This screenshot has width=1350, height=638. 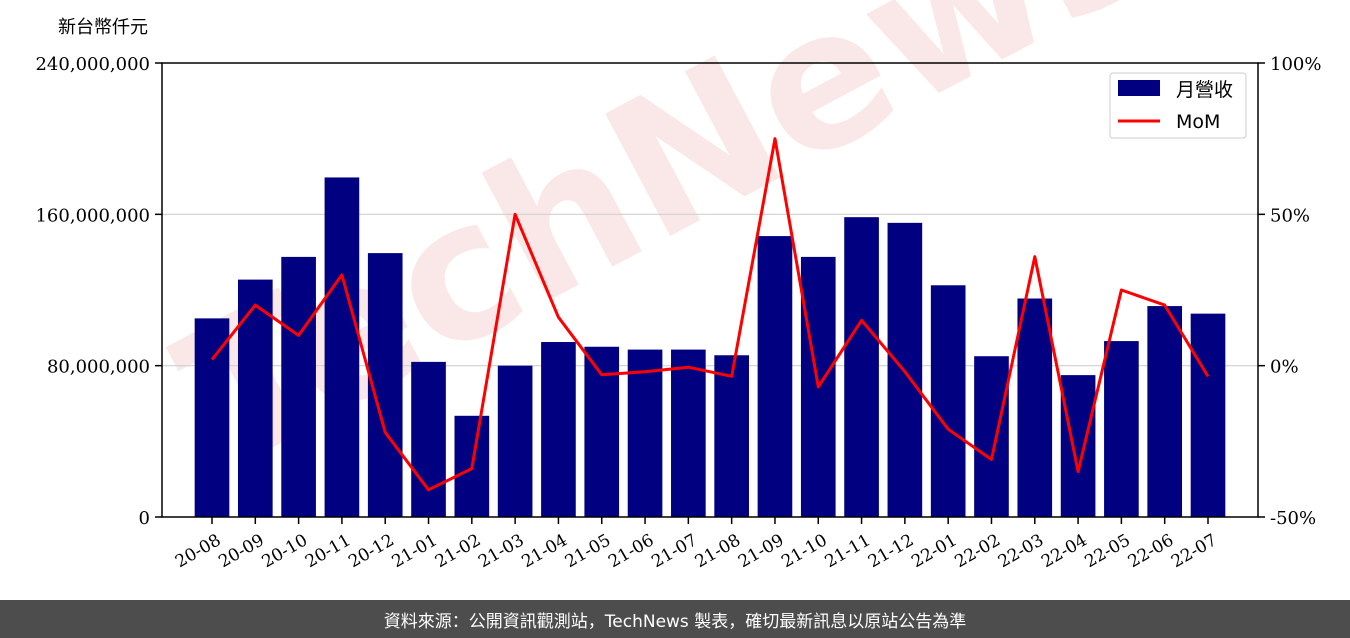 I want to click on y-left-tick-label: 240,000,000, so click(x=92, y=64).